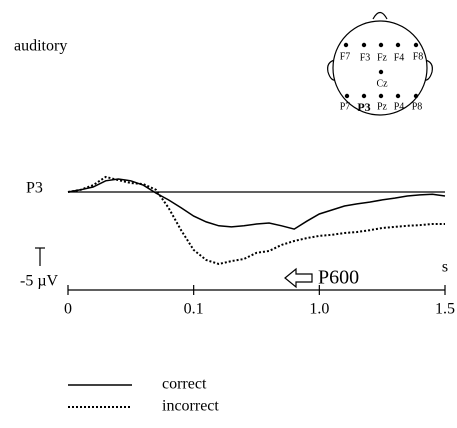 Image resolution: width=457 pixels, height=428 pixels. What do you see at coordinates (382, 57) in the screenshot?
I see `electrode-label: Fz` at bounding box center [382, 57].